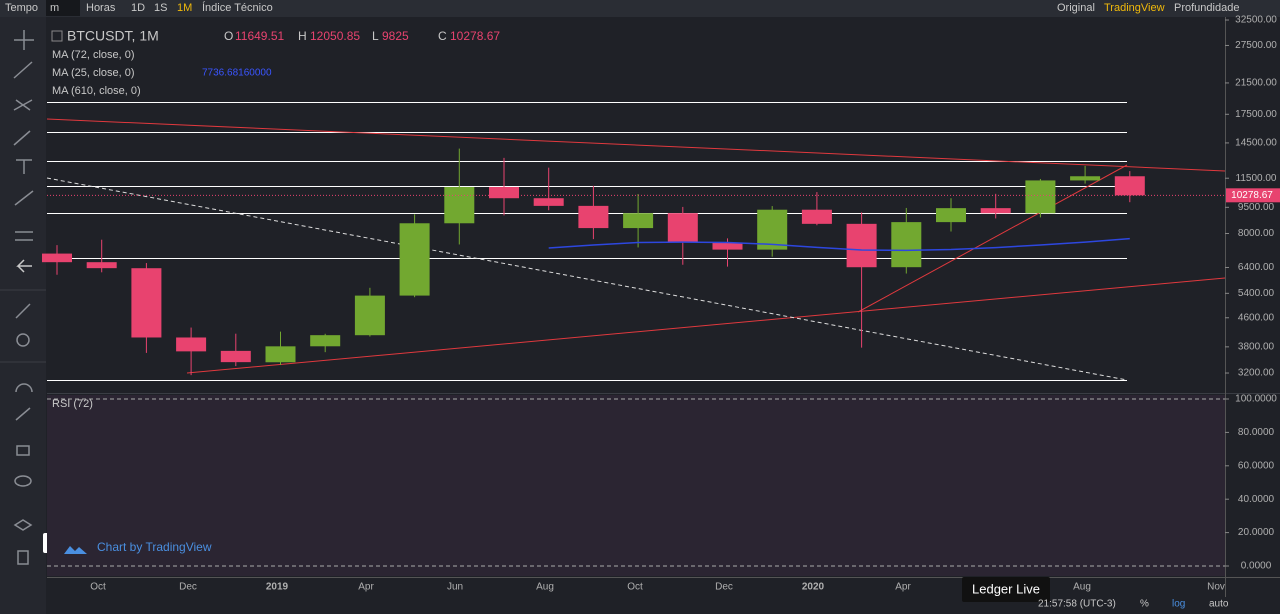  Describe the element at coordinates (455, 587) in the screenshot. I see `x-tick-label: Jun` at that location.